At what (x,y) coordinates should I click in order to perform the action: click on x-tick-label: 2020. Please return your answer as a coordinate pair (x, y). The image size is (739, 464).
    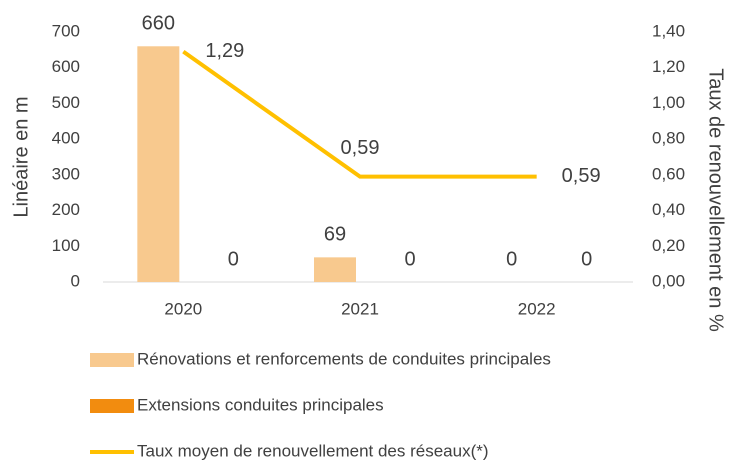
    Looking at the image, I should click on (183, 308).